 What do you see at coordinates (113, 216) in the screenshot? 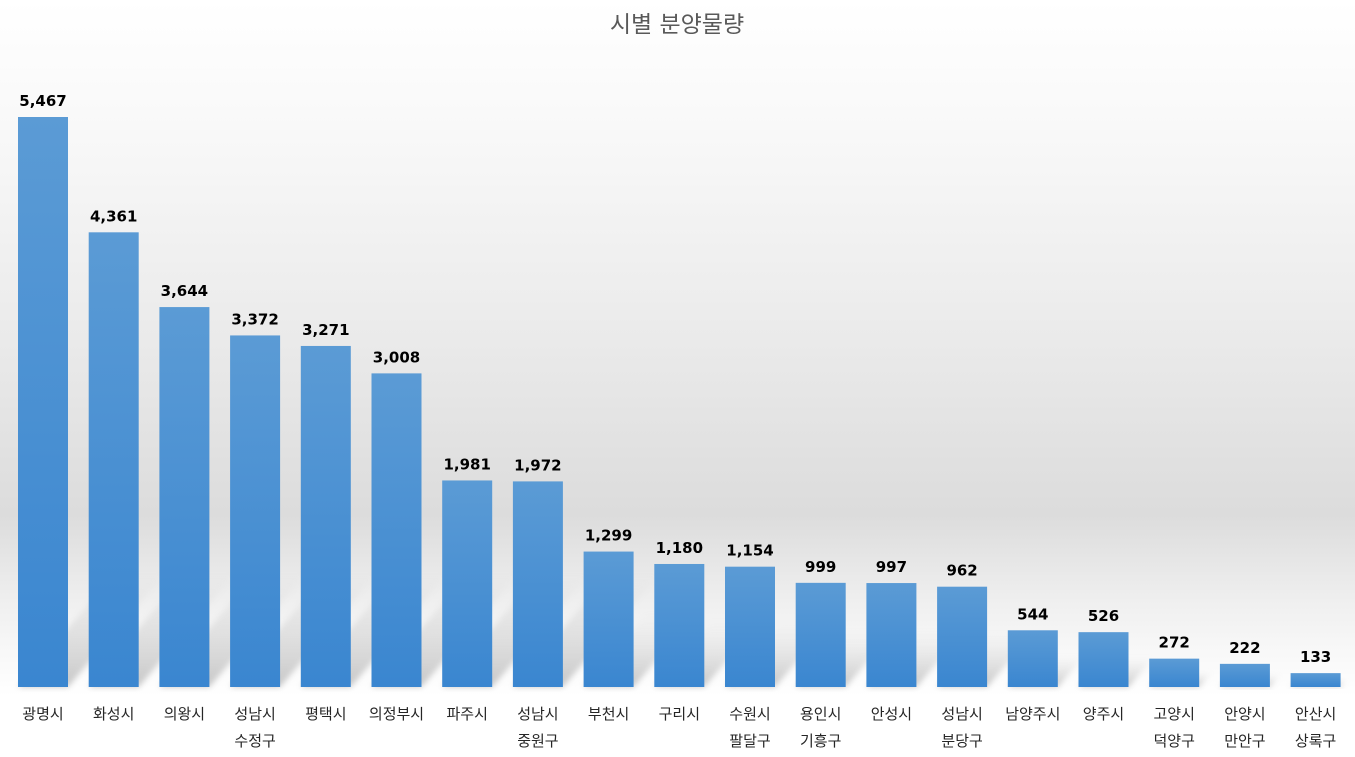
I see `data-label: 4,361` at bounding box center [113, 216].